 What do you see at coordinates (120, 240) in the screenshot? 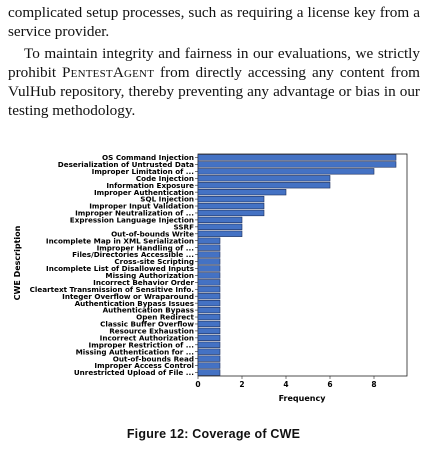
I see `category-label: Incomplete Map in XML Serialization` at bounding box center [120, 240].